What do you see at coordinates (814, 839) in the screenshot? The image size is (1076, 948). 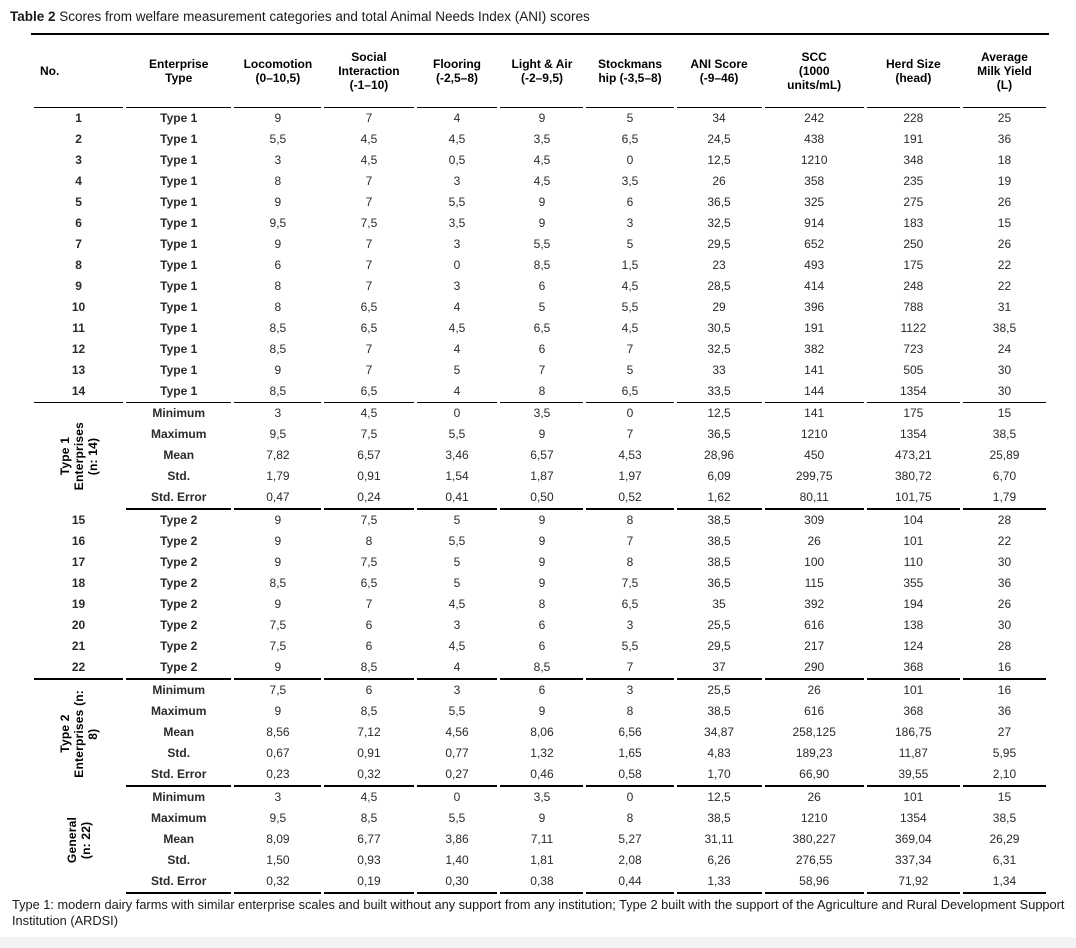 I see `value-cell: 380,227` at bounding box center [814, 839].